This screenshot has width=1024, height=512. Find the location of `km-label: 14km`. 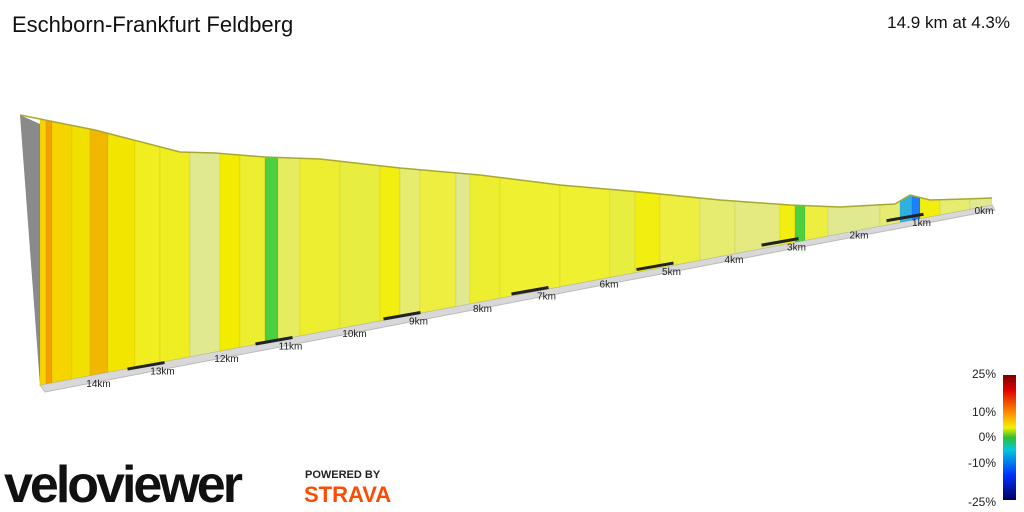

km-label: 14km is located at coordinates (98, 384).